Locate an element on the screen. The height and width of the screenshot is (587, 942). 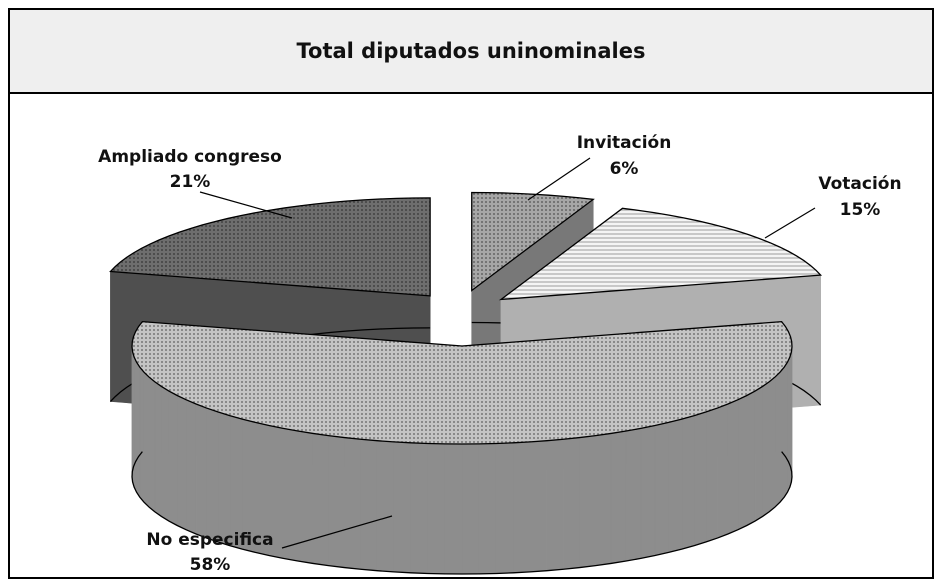
slice-edge is located at coordinates (462, 513).